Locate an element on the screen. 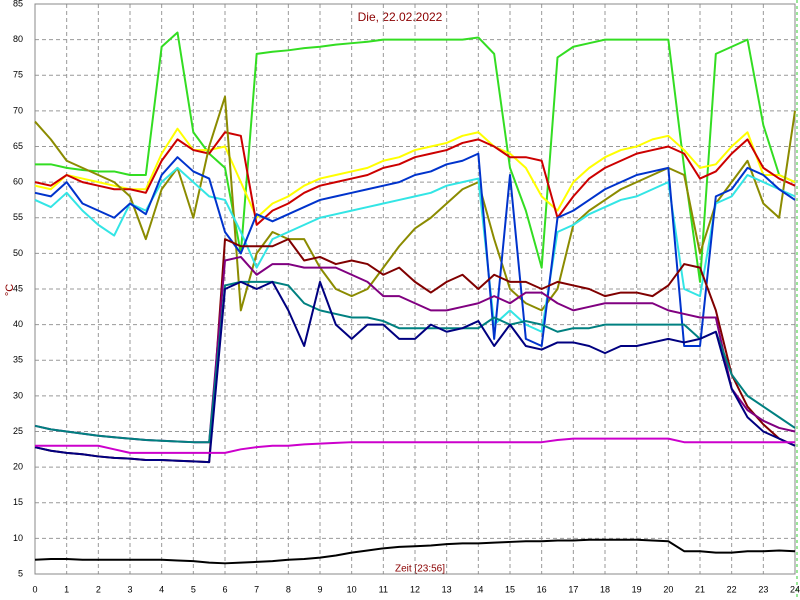  y-tick-label: 20 is located at coordinates (18, 467).